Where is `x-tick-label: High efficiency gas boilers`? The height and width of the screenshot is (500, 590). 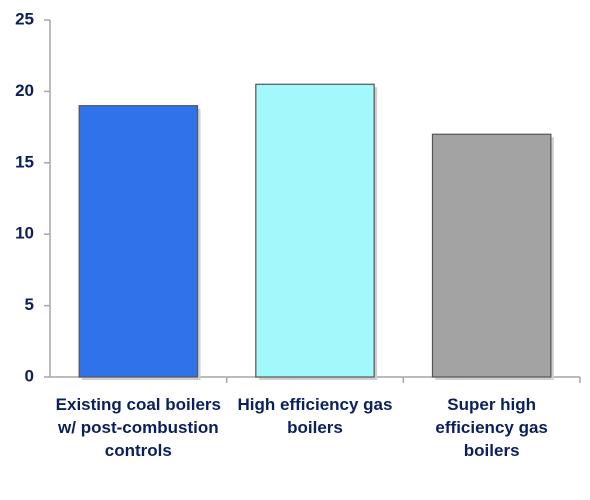 x-tick-label: High efficiency gas boilers is located at coordinates (315, 416).